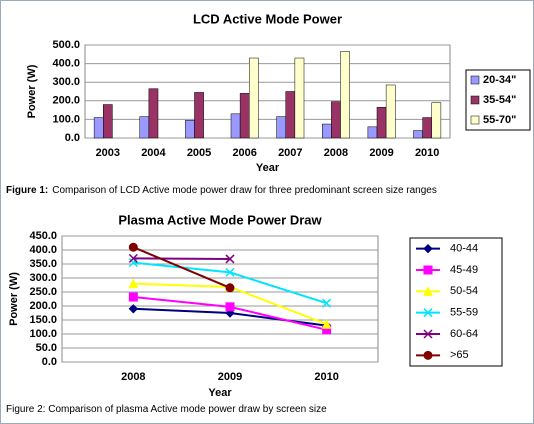 The height and width of the screenshot is (424, 534). Describe the element at coordinates (66, 45) in the screenshot. I see `y-tick-label: 500.0` at that location.